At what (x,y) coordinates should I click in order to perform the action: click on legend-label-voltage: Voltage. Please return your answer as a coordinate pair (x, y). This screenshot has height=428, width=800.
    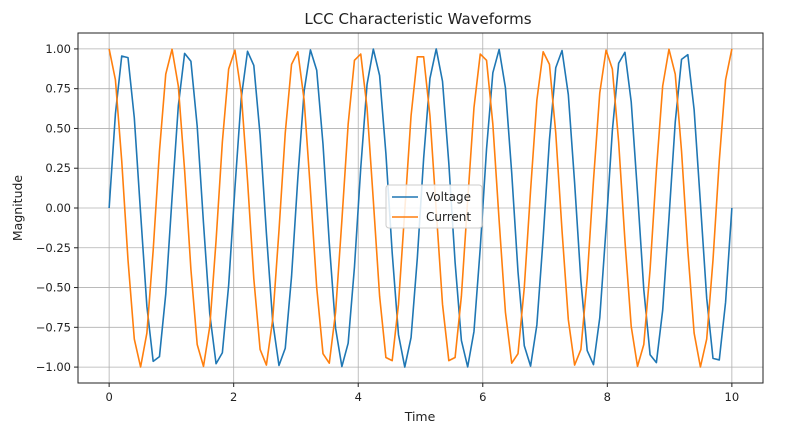
    Looking at the image, I should click on (448, 197).